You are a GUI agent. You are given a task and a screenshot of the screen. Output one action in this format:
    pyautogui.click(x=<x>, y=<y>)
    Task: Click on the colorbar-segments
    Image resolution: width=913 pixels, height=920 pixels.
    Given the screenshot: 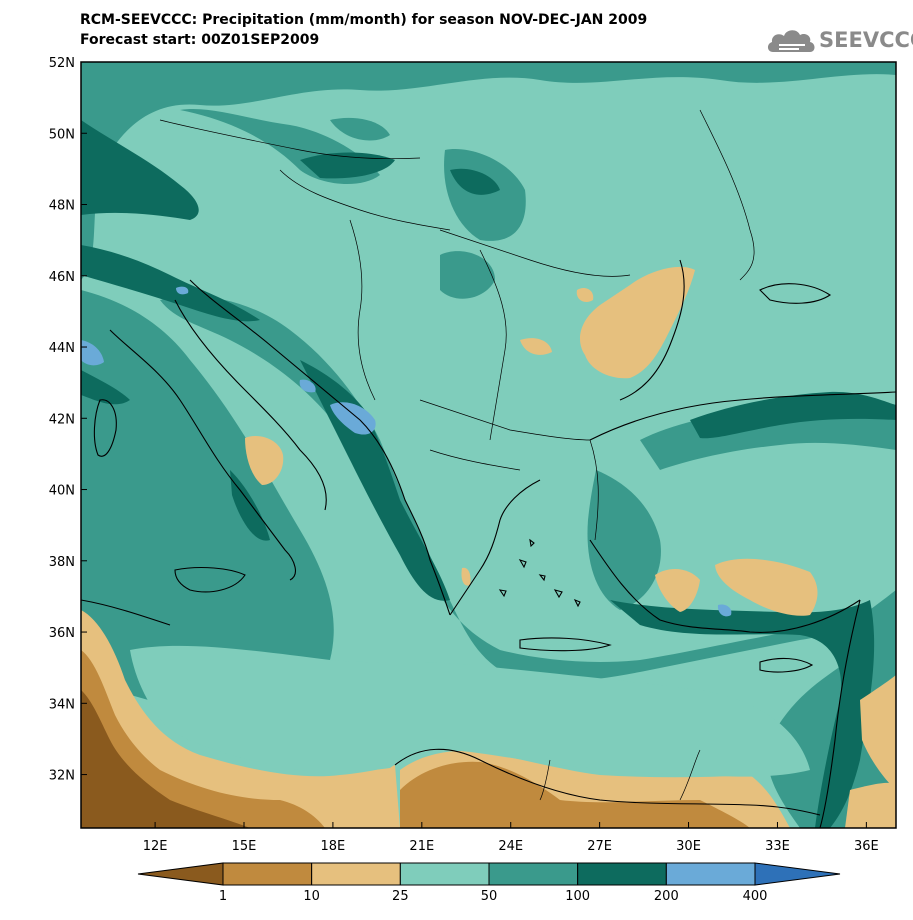 What is the action you would take?
    pyautogui.click(x=489, y=874)
    